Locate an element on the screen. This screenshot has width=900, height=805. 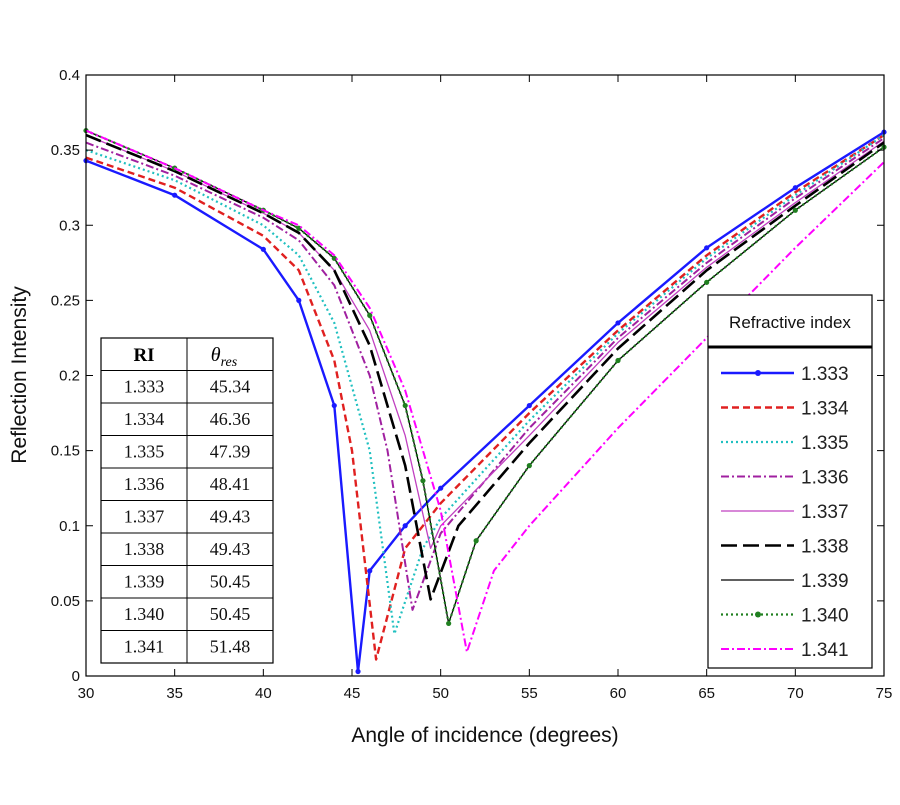
x-tick-label: 60 is located at coordinates (618, 693).